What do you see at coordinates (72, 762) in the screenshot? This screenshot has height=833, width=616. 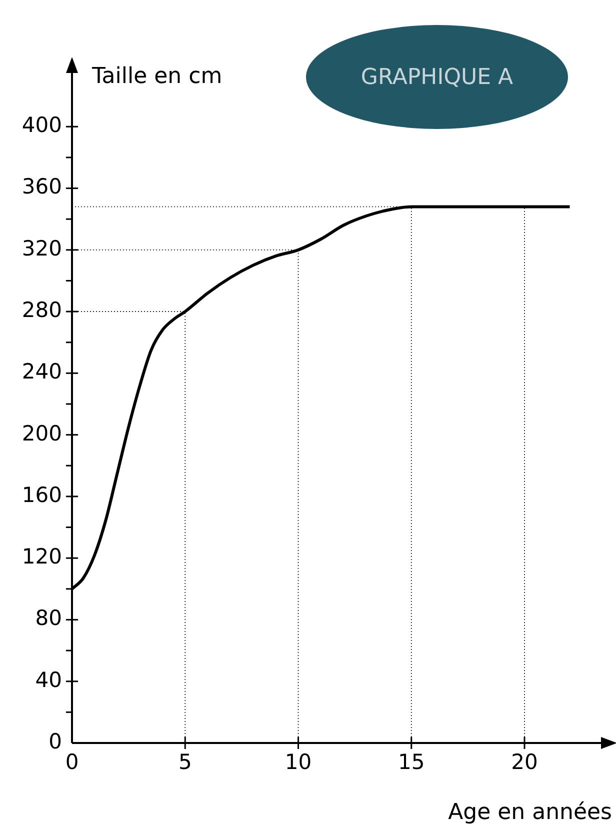 I see `x-tick-label: 0` at bounding box center [72, 762].